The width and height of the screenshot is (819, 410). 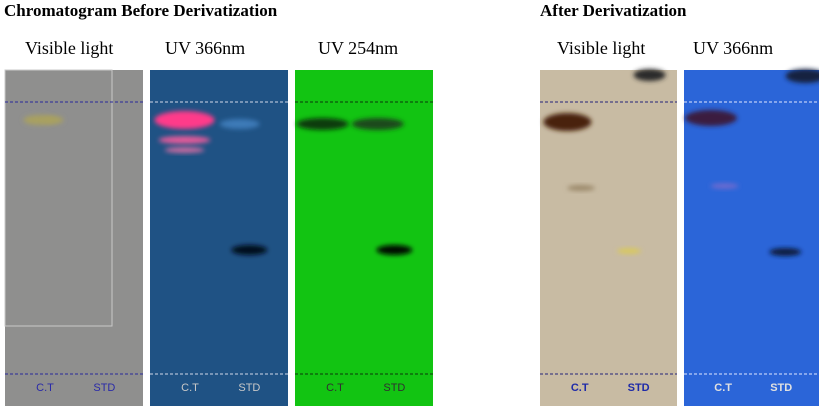 I want to click on panel-label: UV 254nm, so click(x=358, y=48).